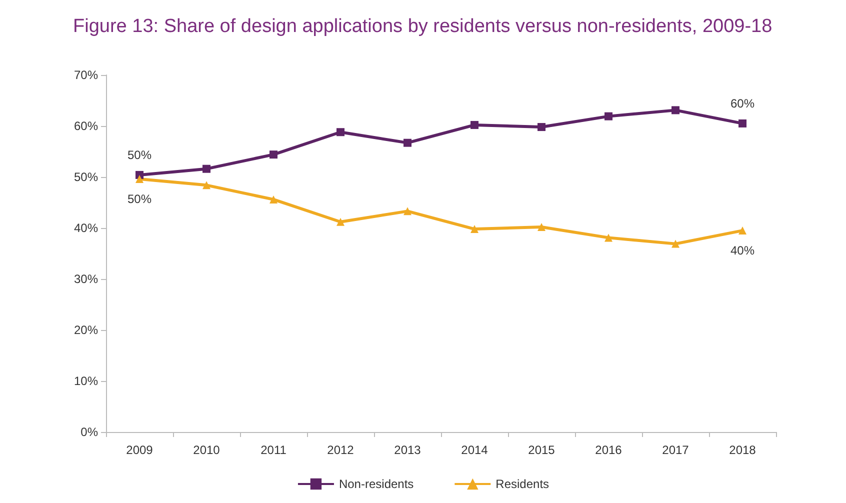 This screenshot has height=503, width=846. I want to click on chart-title: Figure 13: Share of design applications by residents versus non-residents, 2009-18, so click(422, 26).